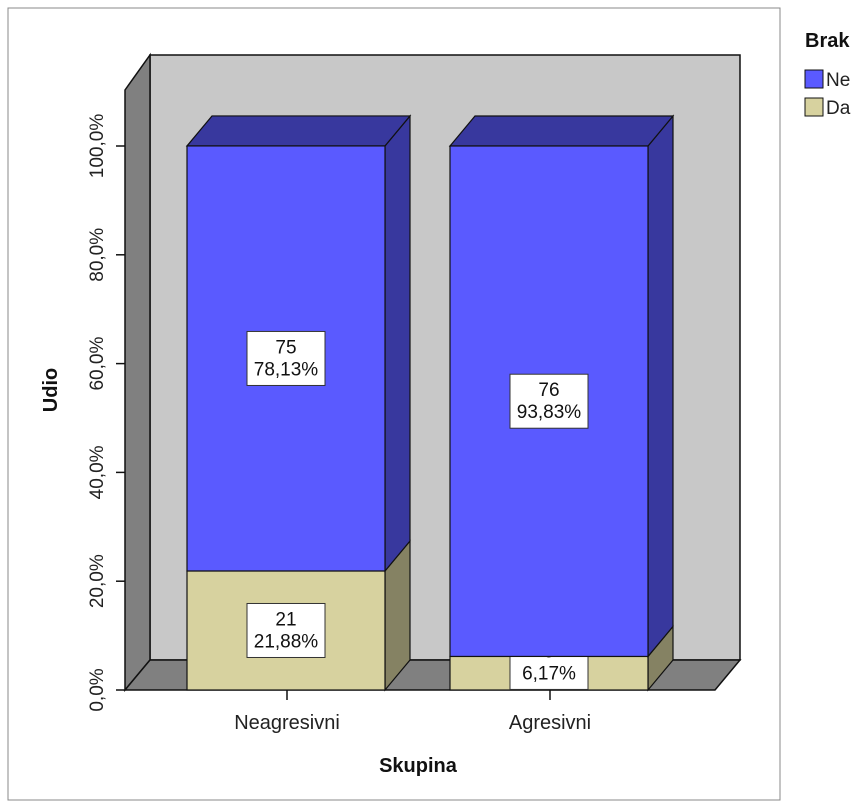 This screenshot has height=807, width=862. What do you see at coordinates (51, 390) in the screenshot?
I see `y-axis-title: Udio` at bounding box center [51, 390].